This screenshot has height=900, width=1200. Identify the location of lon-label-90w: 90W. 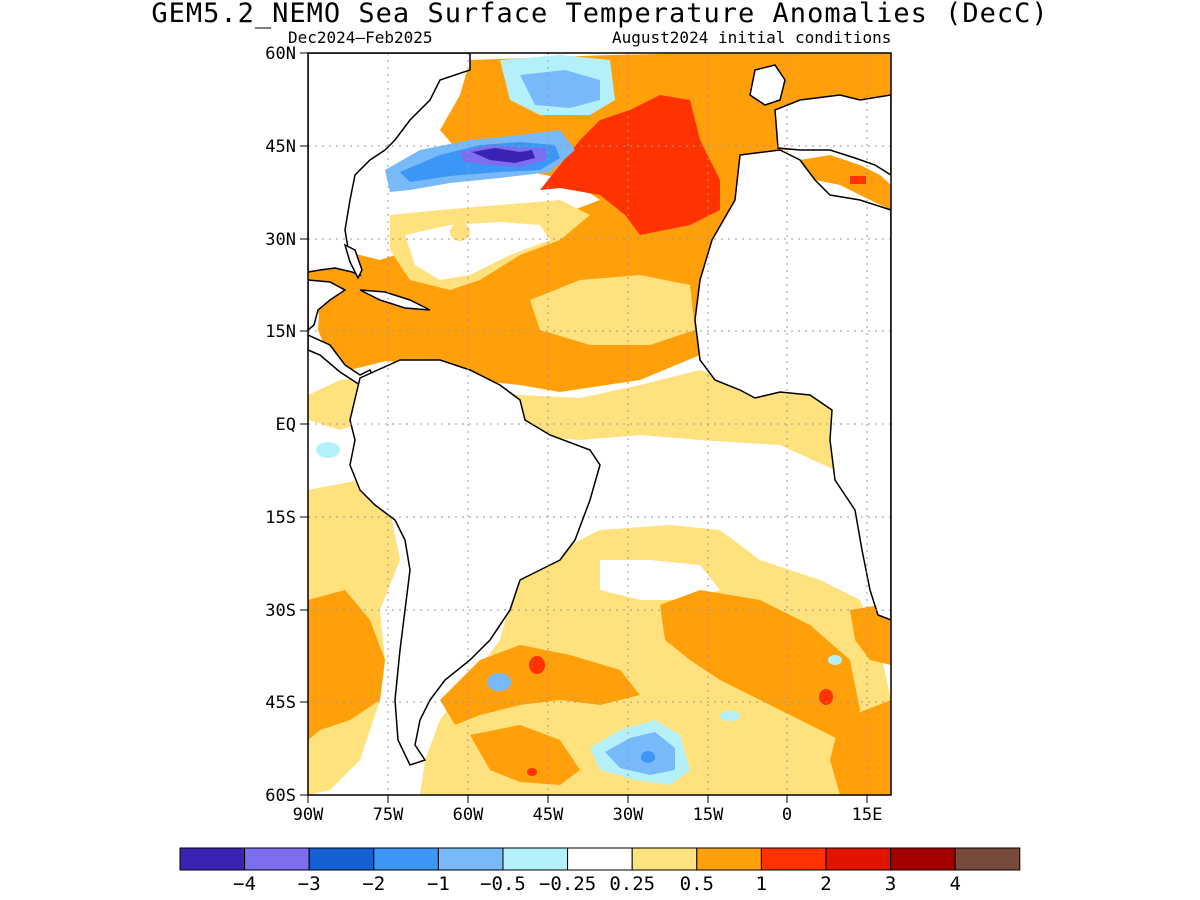
(308, 815).